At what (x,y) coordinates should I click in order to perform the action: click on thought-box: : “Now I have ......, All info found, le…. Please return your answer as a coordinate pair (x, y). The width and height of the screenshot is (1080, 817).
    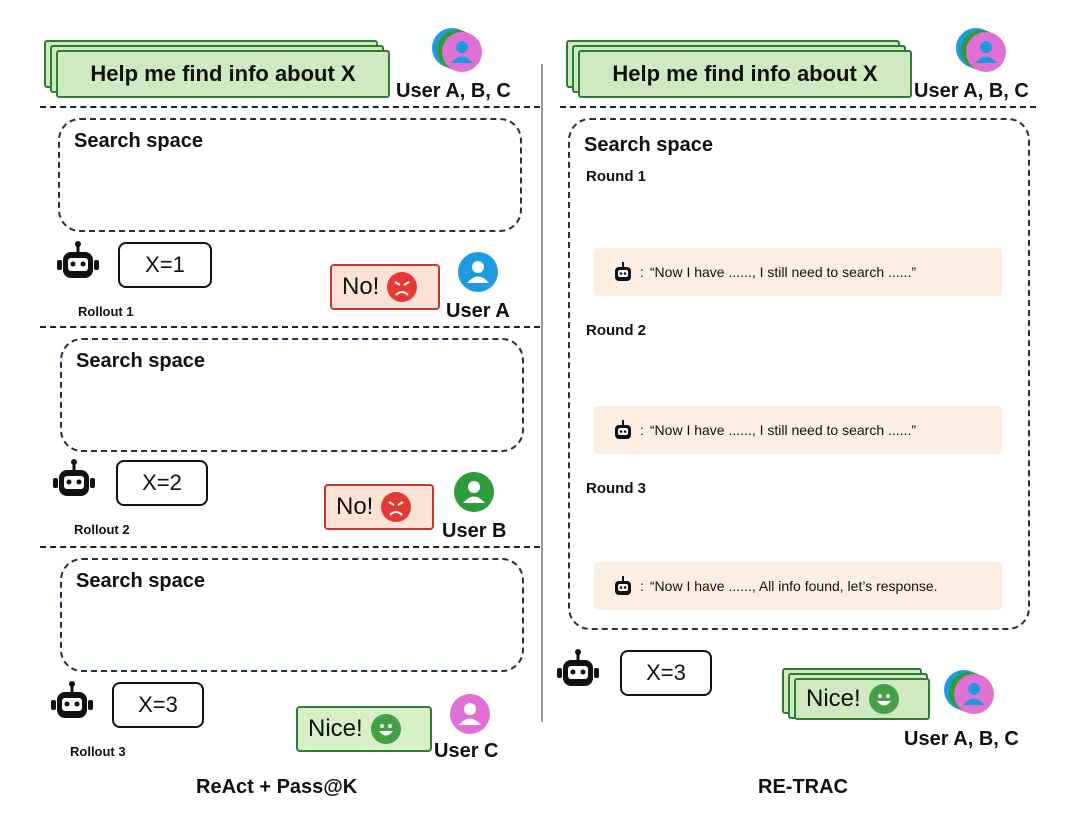
    Looking at the image, I should click on (798, 586).